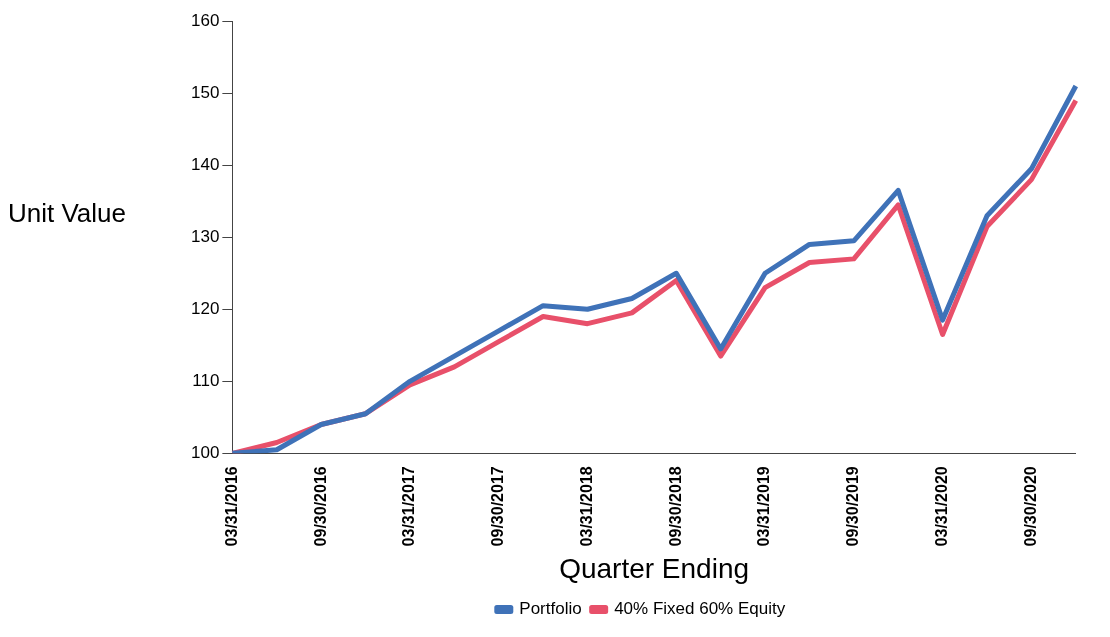 This screenshot has height=637, width=1110. What do you see at coordinates (675, 506) in the screenshot?
I see `x-tick-label: 09/30/2018` at bounding box center [675, 506].